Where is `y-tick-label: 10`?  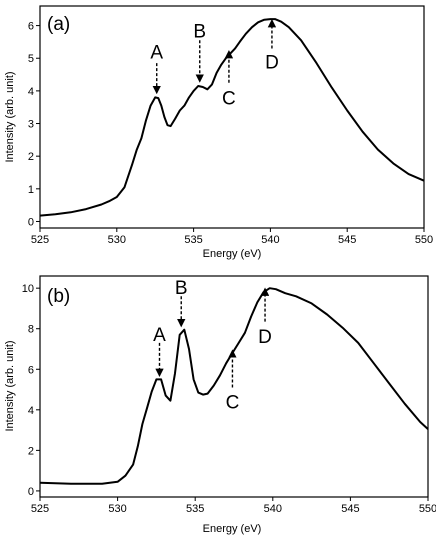 y-tick-label: 10 is located at coordinates (28, 289).